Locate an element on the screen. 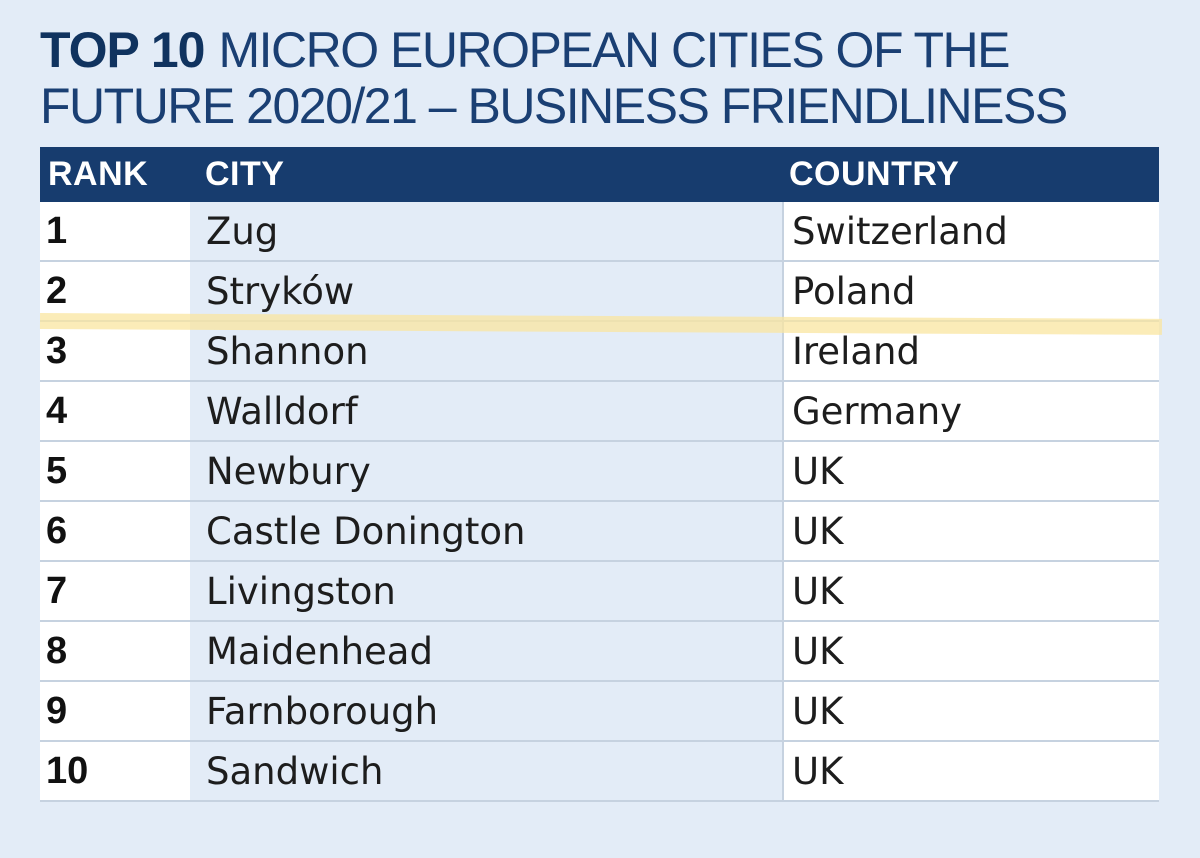  city-cell: Sandwich is located at coordinates (486, 771).